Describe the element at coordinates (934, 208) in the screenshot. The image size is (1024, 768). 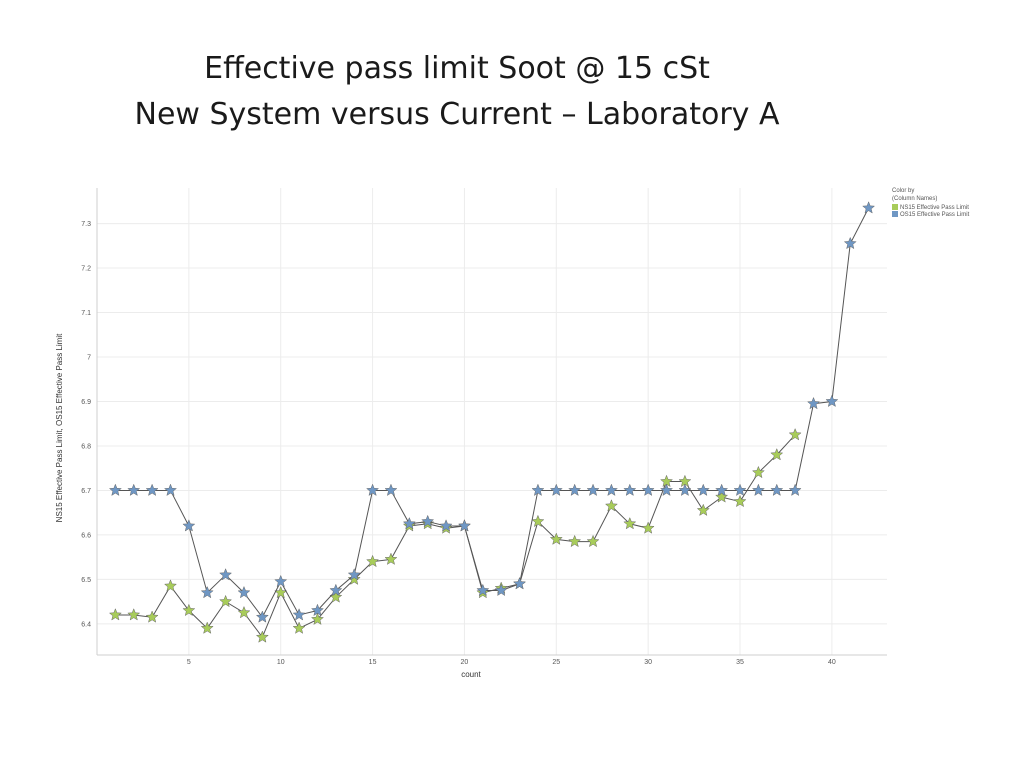
I see `legend-label-ns15: NS15 Effective Pass Limit` at that location.